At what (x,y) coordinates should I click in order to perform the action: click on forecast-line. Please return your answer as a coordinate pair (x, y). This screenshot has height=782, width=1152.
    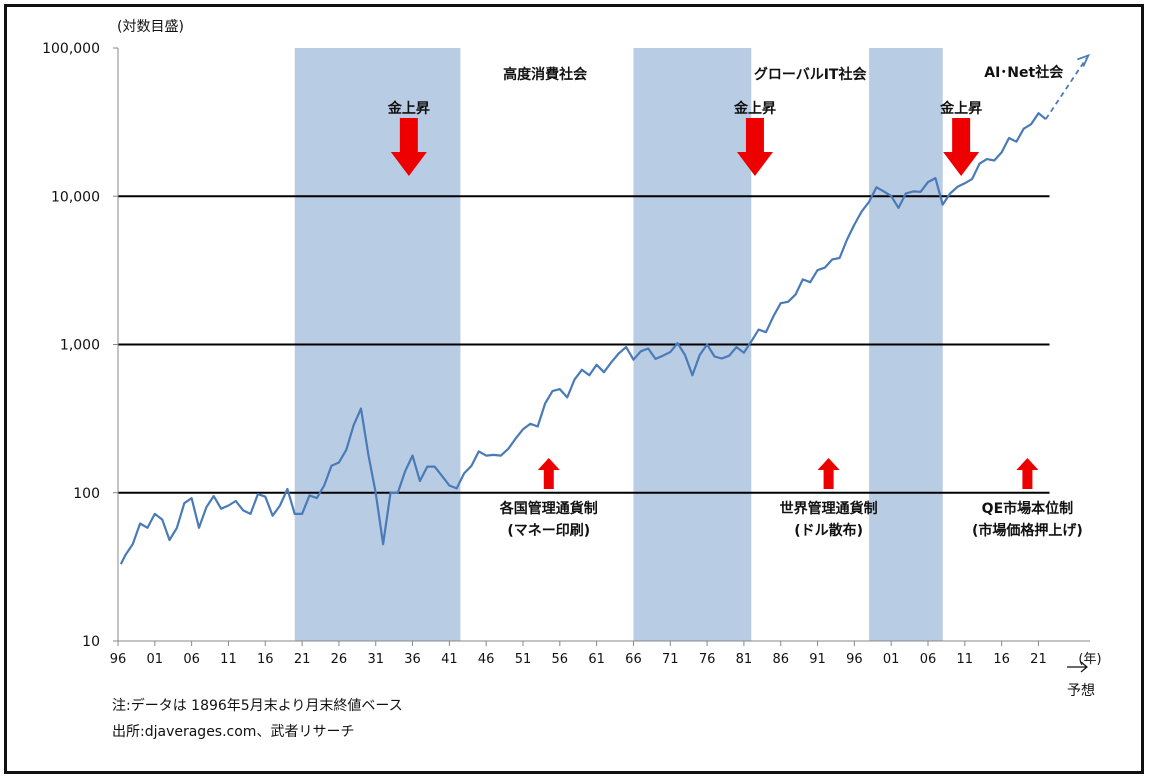
    Looking at the image, I should click on (1066, 88).